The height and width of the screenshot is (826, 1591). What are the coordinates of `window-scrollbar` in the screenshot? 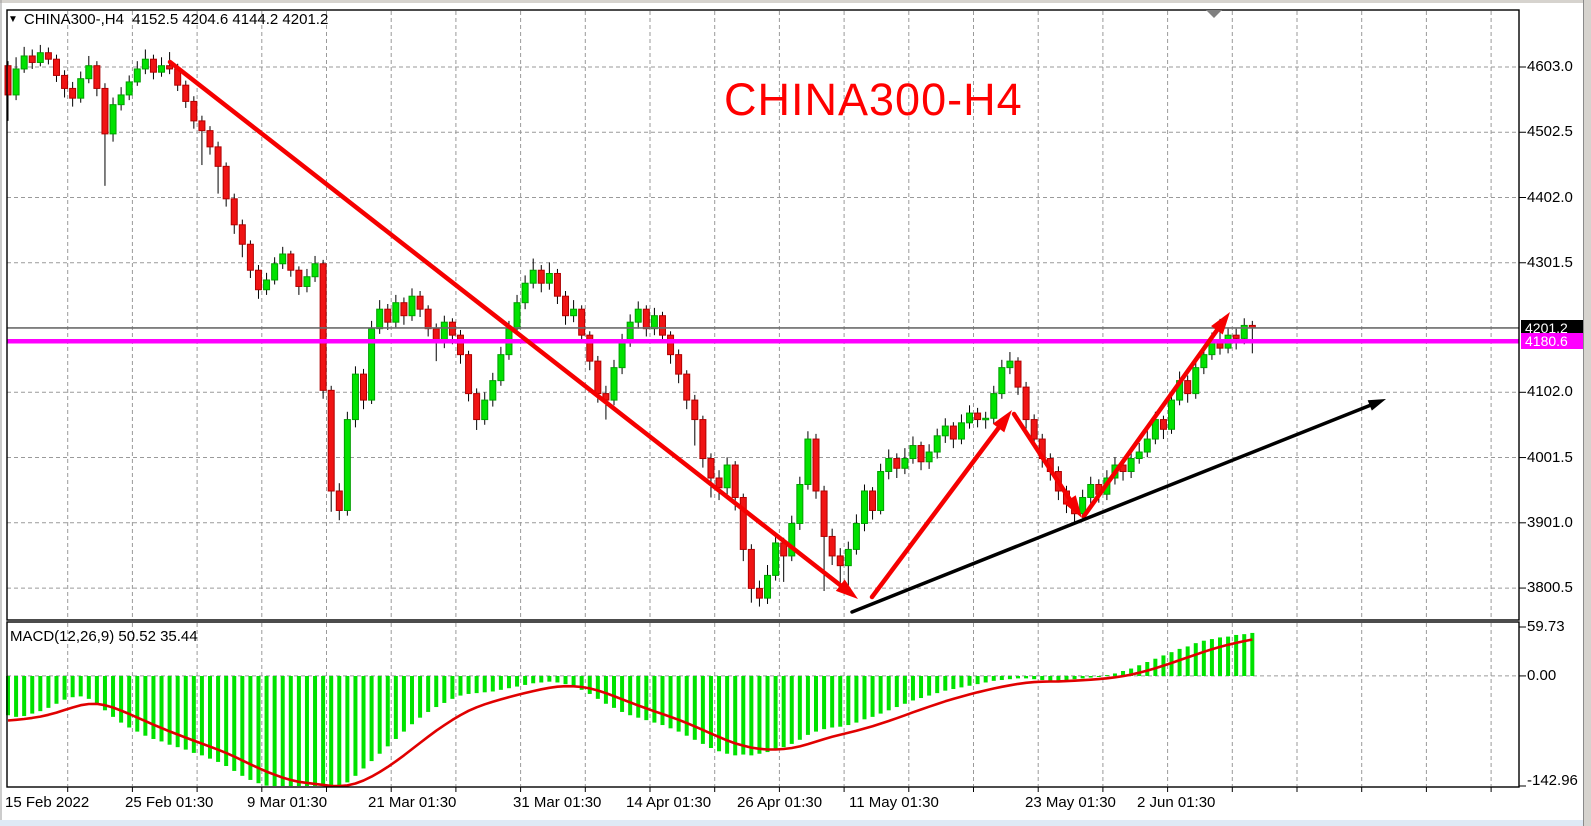 It's located at (1587, 413).